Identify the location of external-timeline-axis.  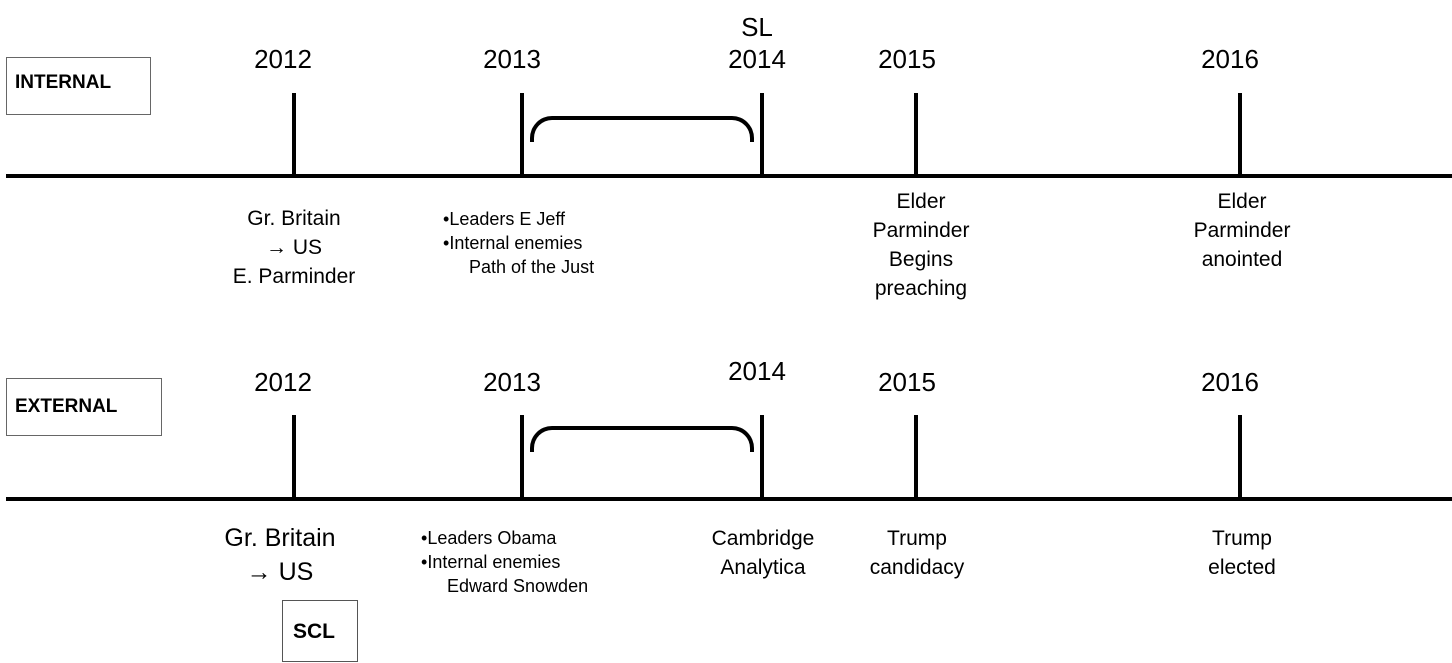
(729, 499).